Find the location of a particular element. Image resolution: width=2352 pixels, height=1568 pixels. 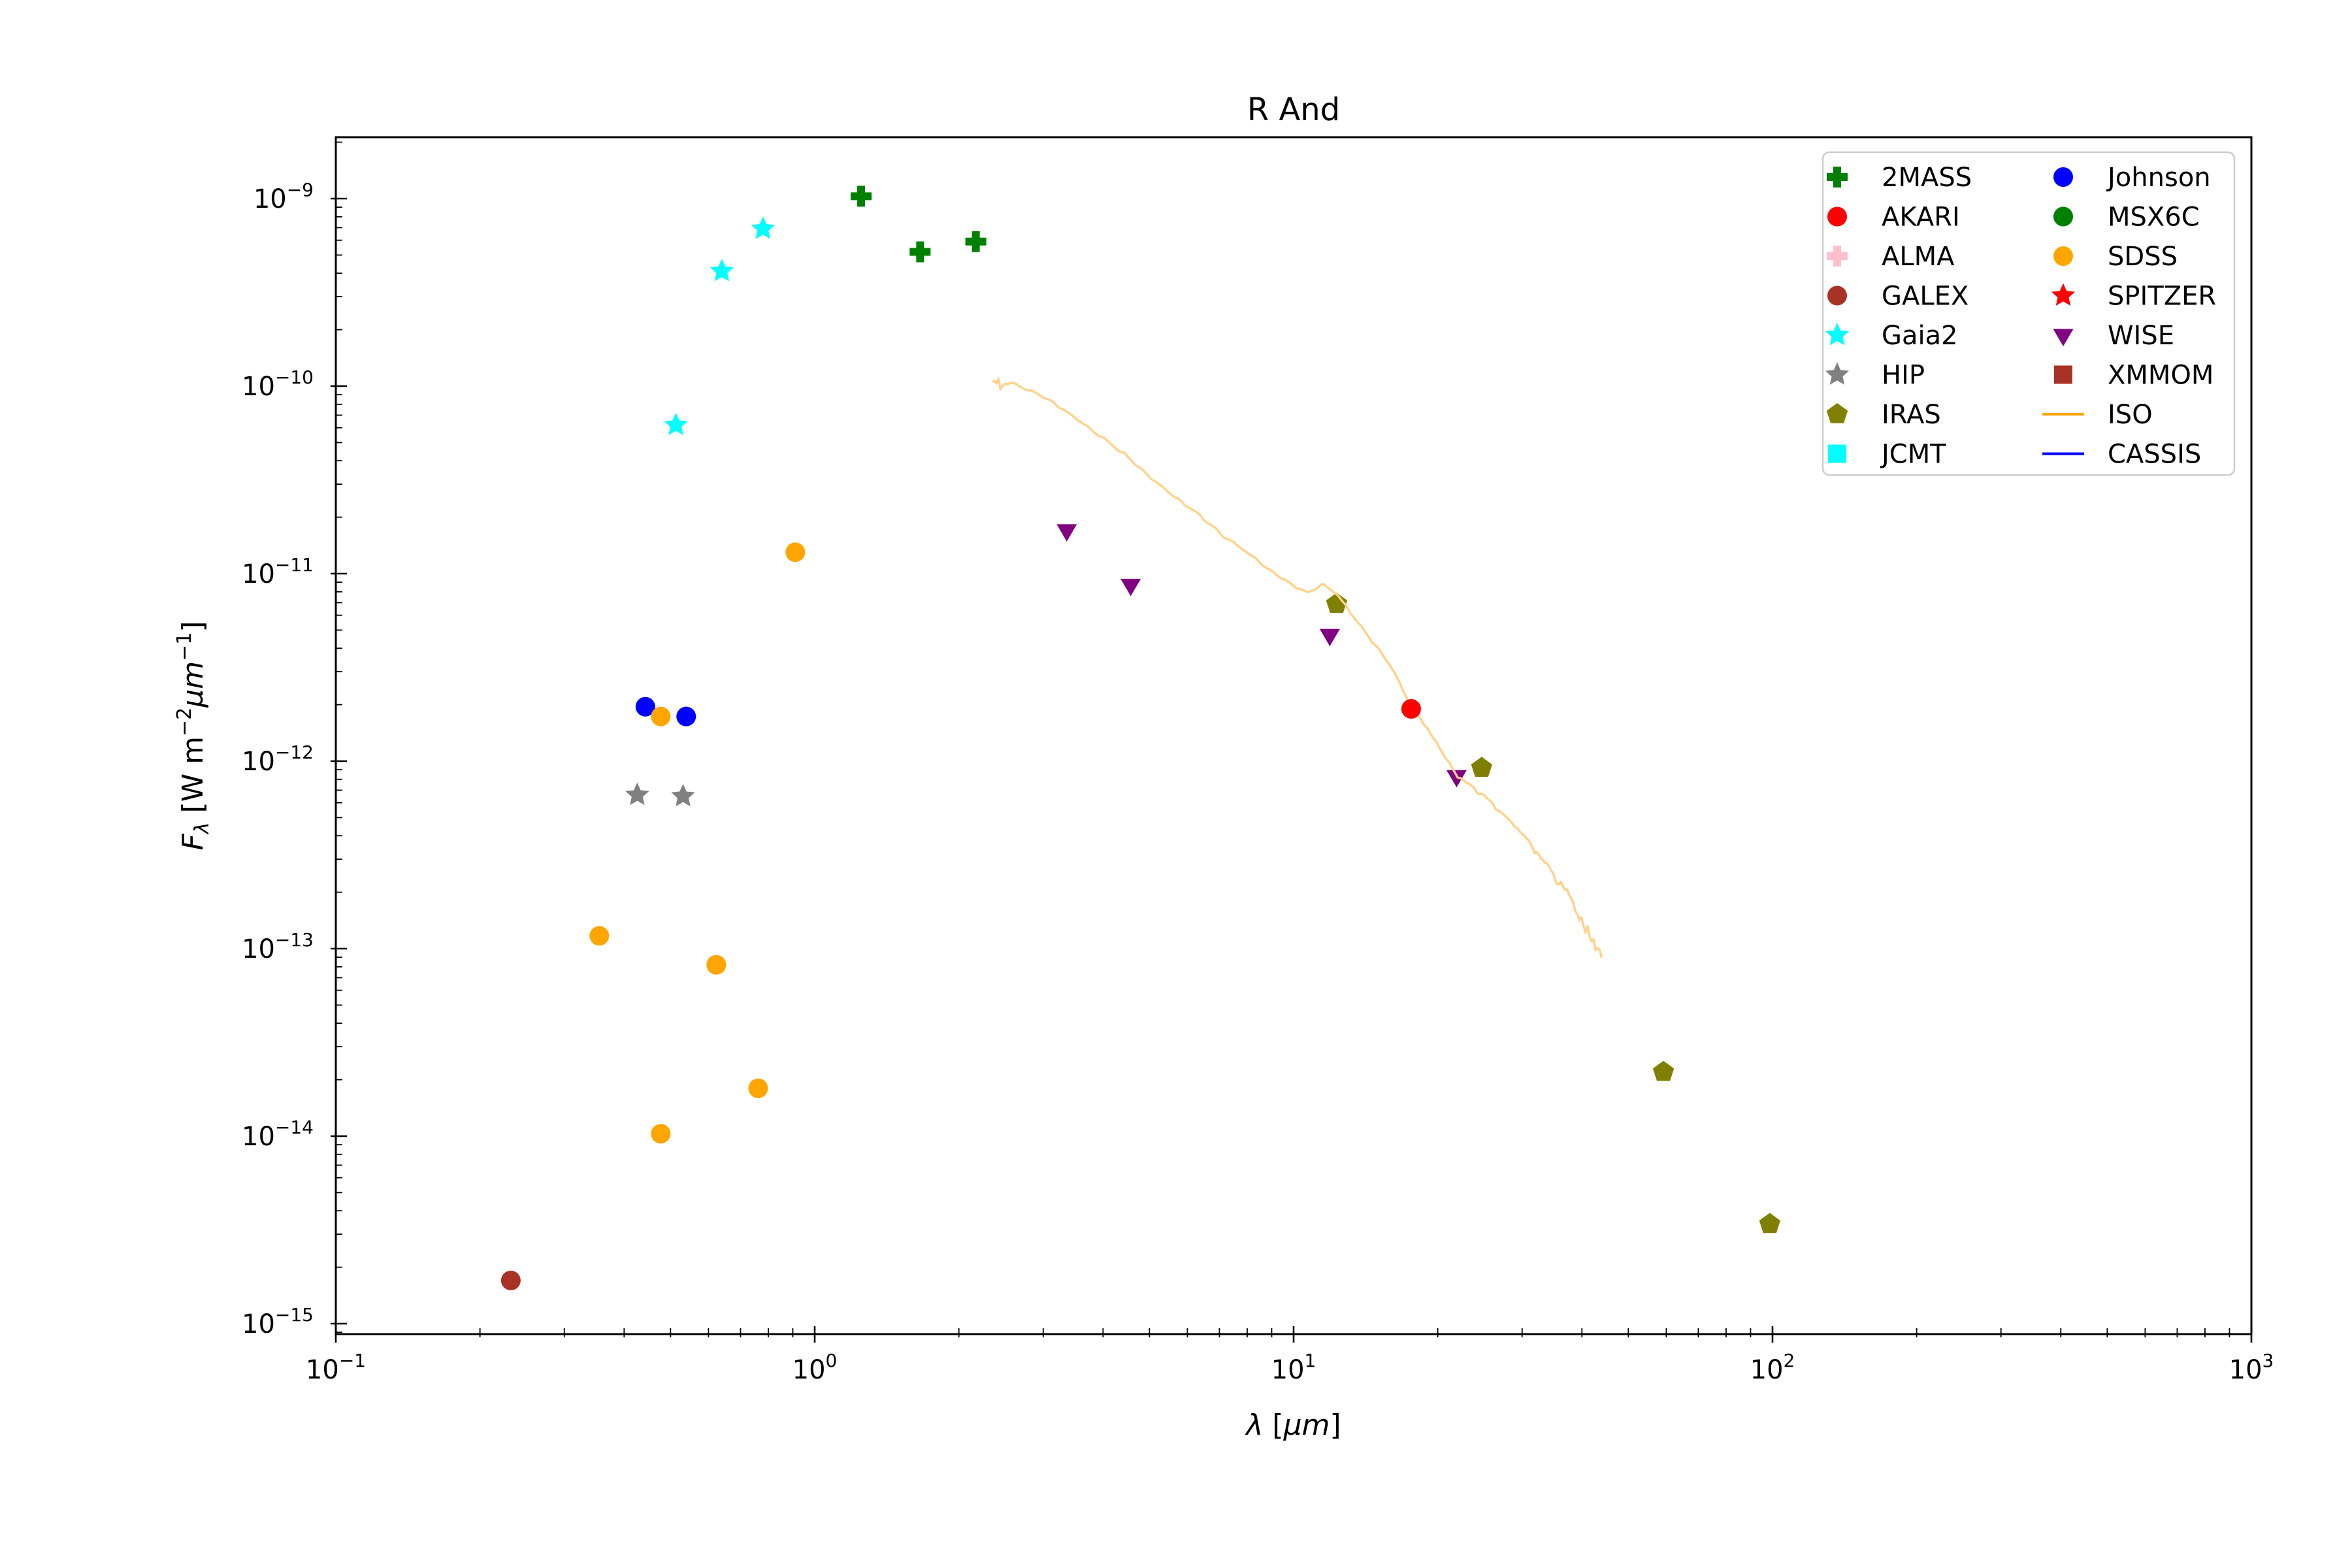

legend-item-gaia2: Gaia2 is located at coordinates (1891, 336).